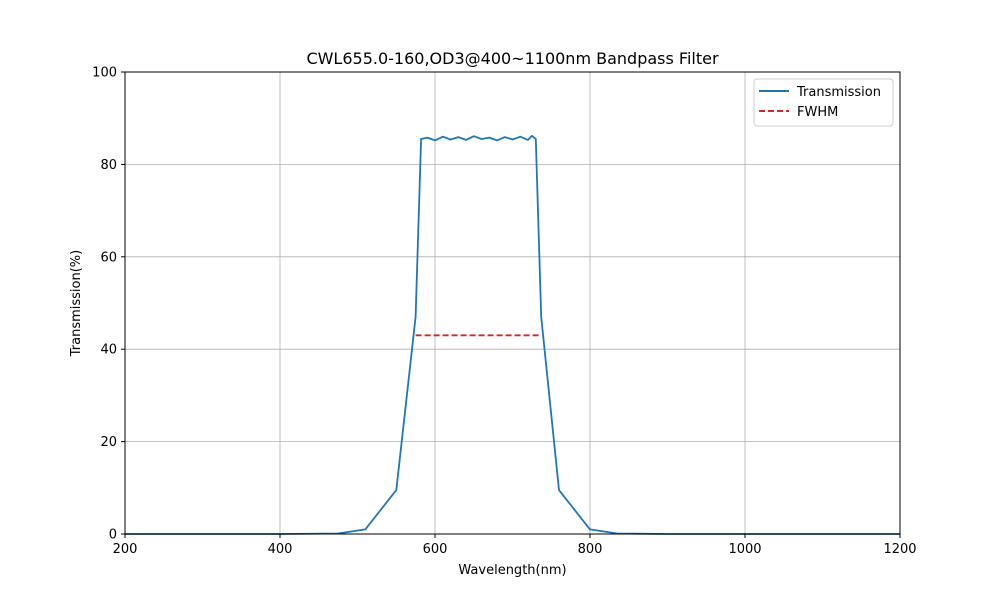 This screenshot has height=600, width=1000. I want to click on y-tick-label: 80, so click(108, 165).